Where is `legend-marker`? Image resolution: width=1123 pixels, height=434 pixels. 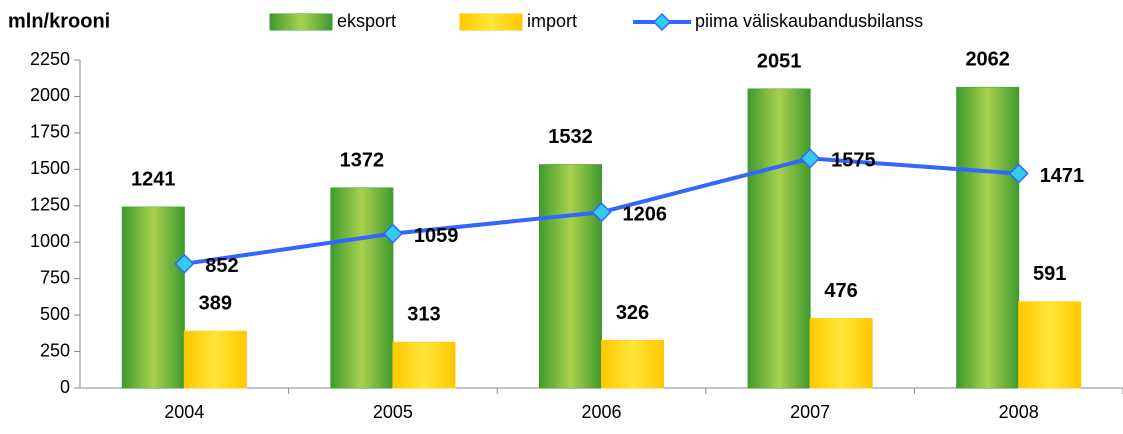 legend-marker is located at coordinates (662, 22).